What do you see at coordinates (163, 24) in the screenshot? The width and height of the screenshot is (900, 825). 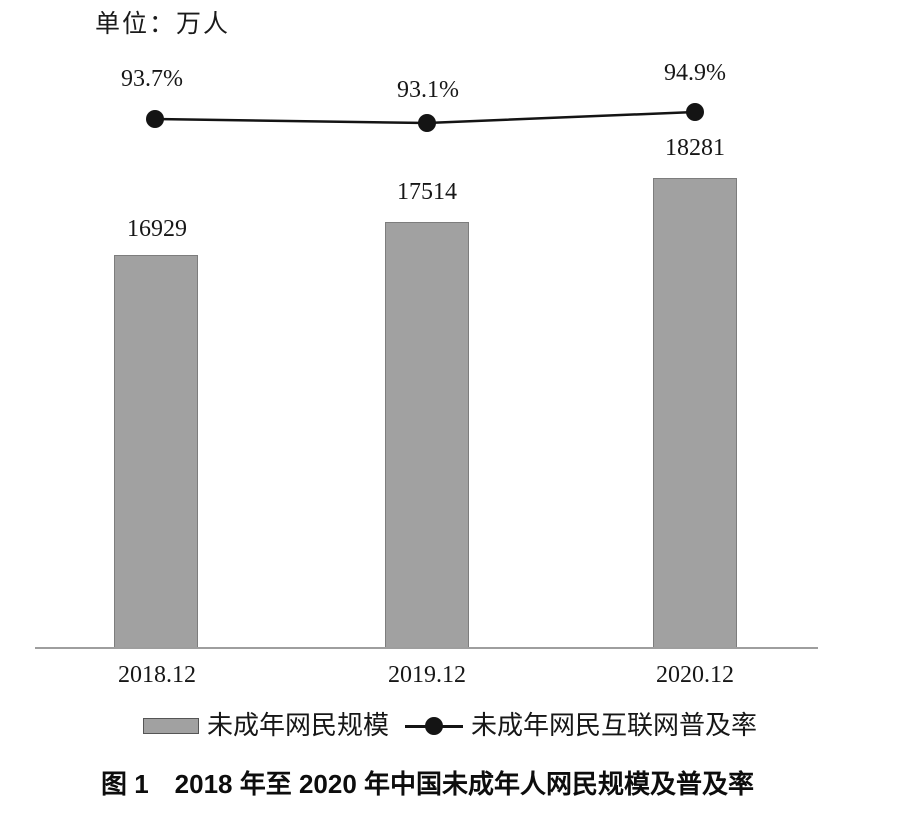 I see `unit-label: 单位：万人` at bounding box center [163, 24].